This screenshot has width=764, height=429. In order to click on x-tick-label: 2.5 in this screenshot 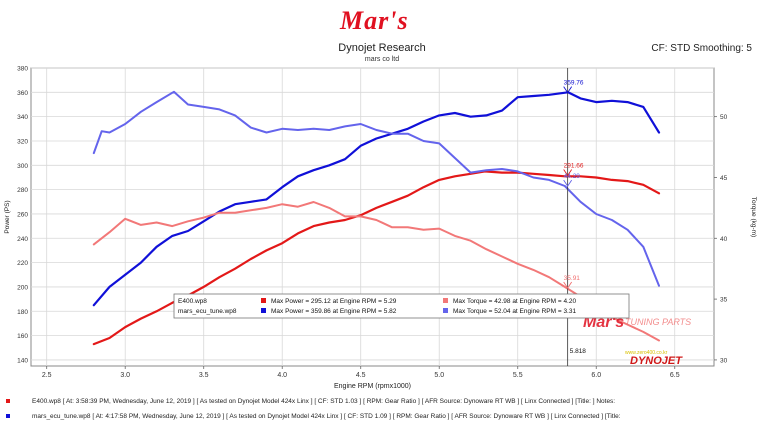, I will do `click(47, 375)`.